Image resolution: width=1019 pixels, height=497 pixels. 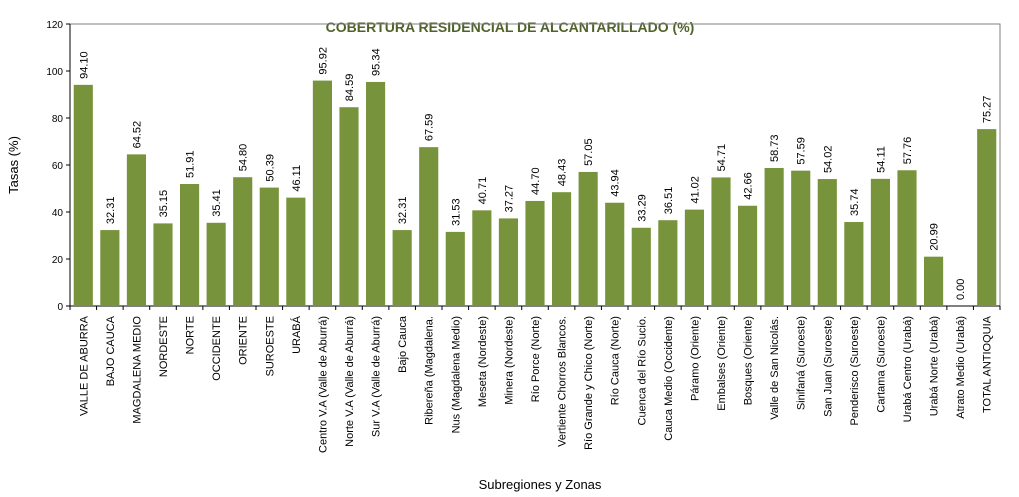 I want to click on data-label: 57.05, so click(x=589, y=152).